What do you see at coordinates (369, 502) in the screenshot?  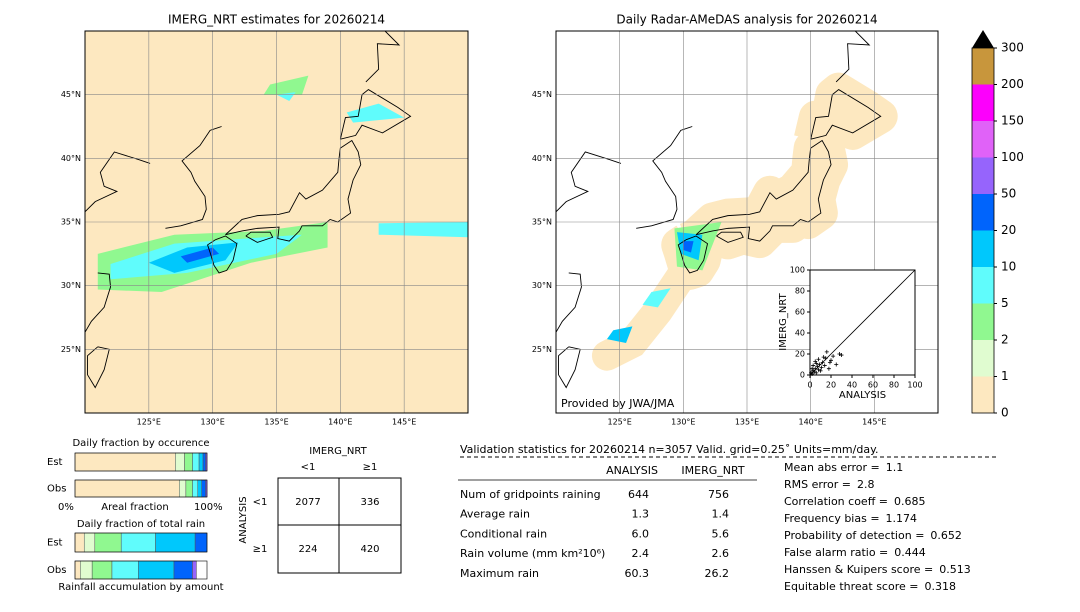 I see `table-cell: 336` at bounding box center [369, 502].